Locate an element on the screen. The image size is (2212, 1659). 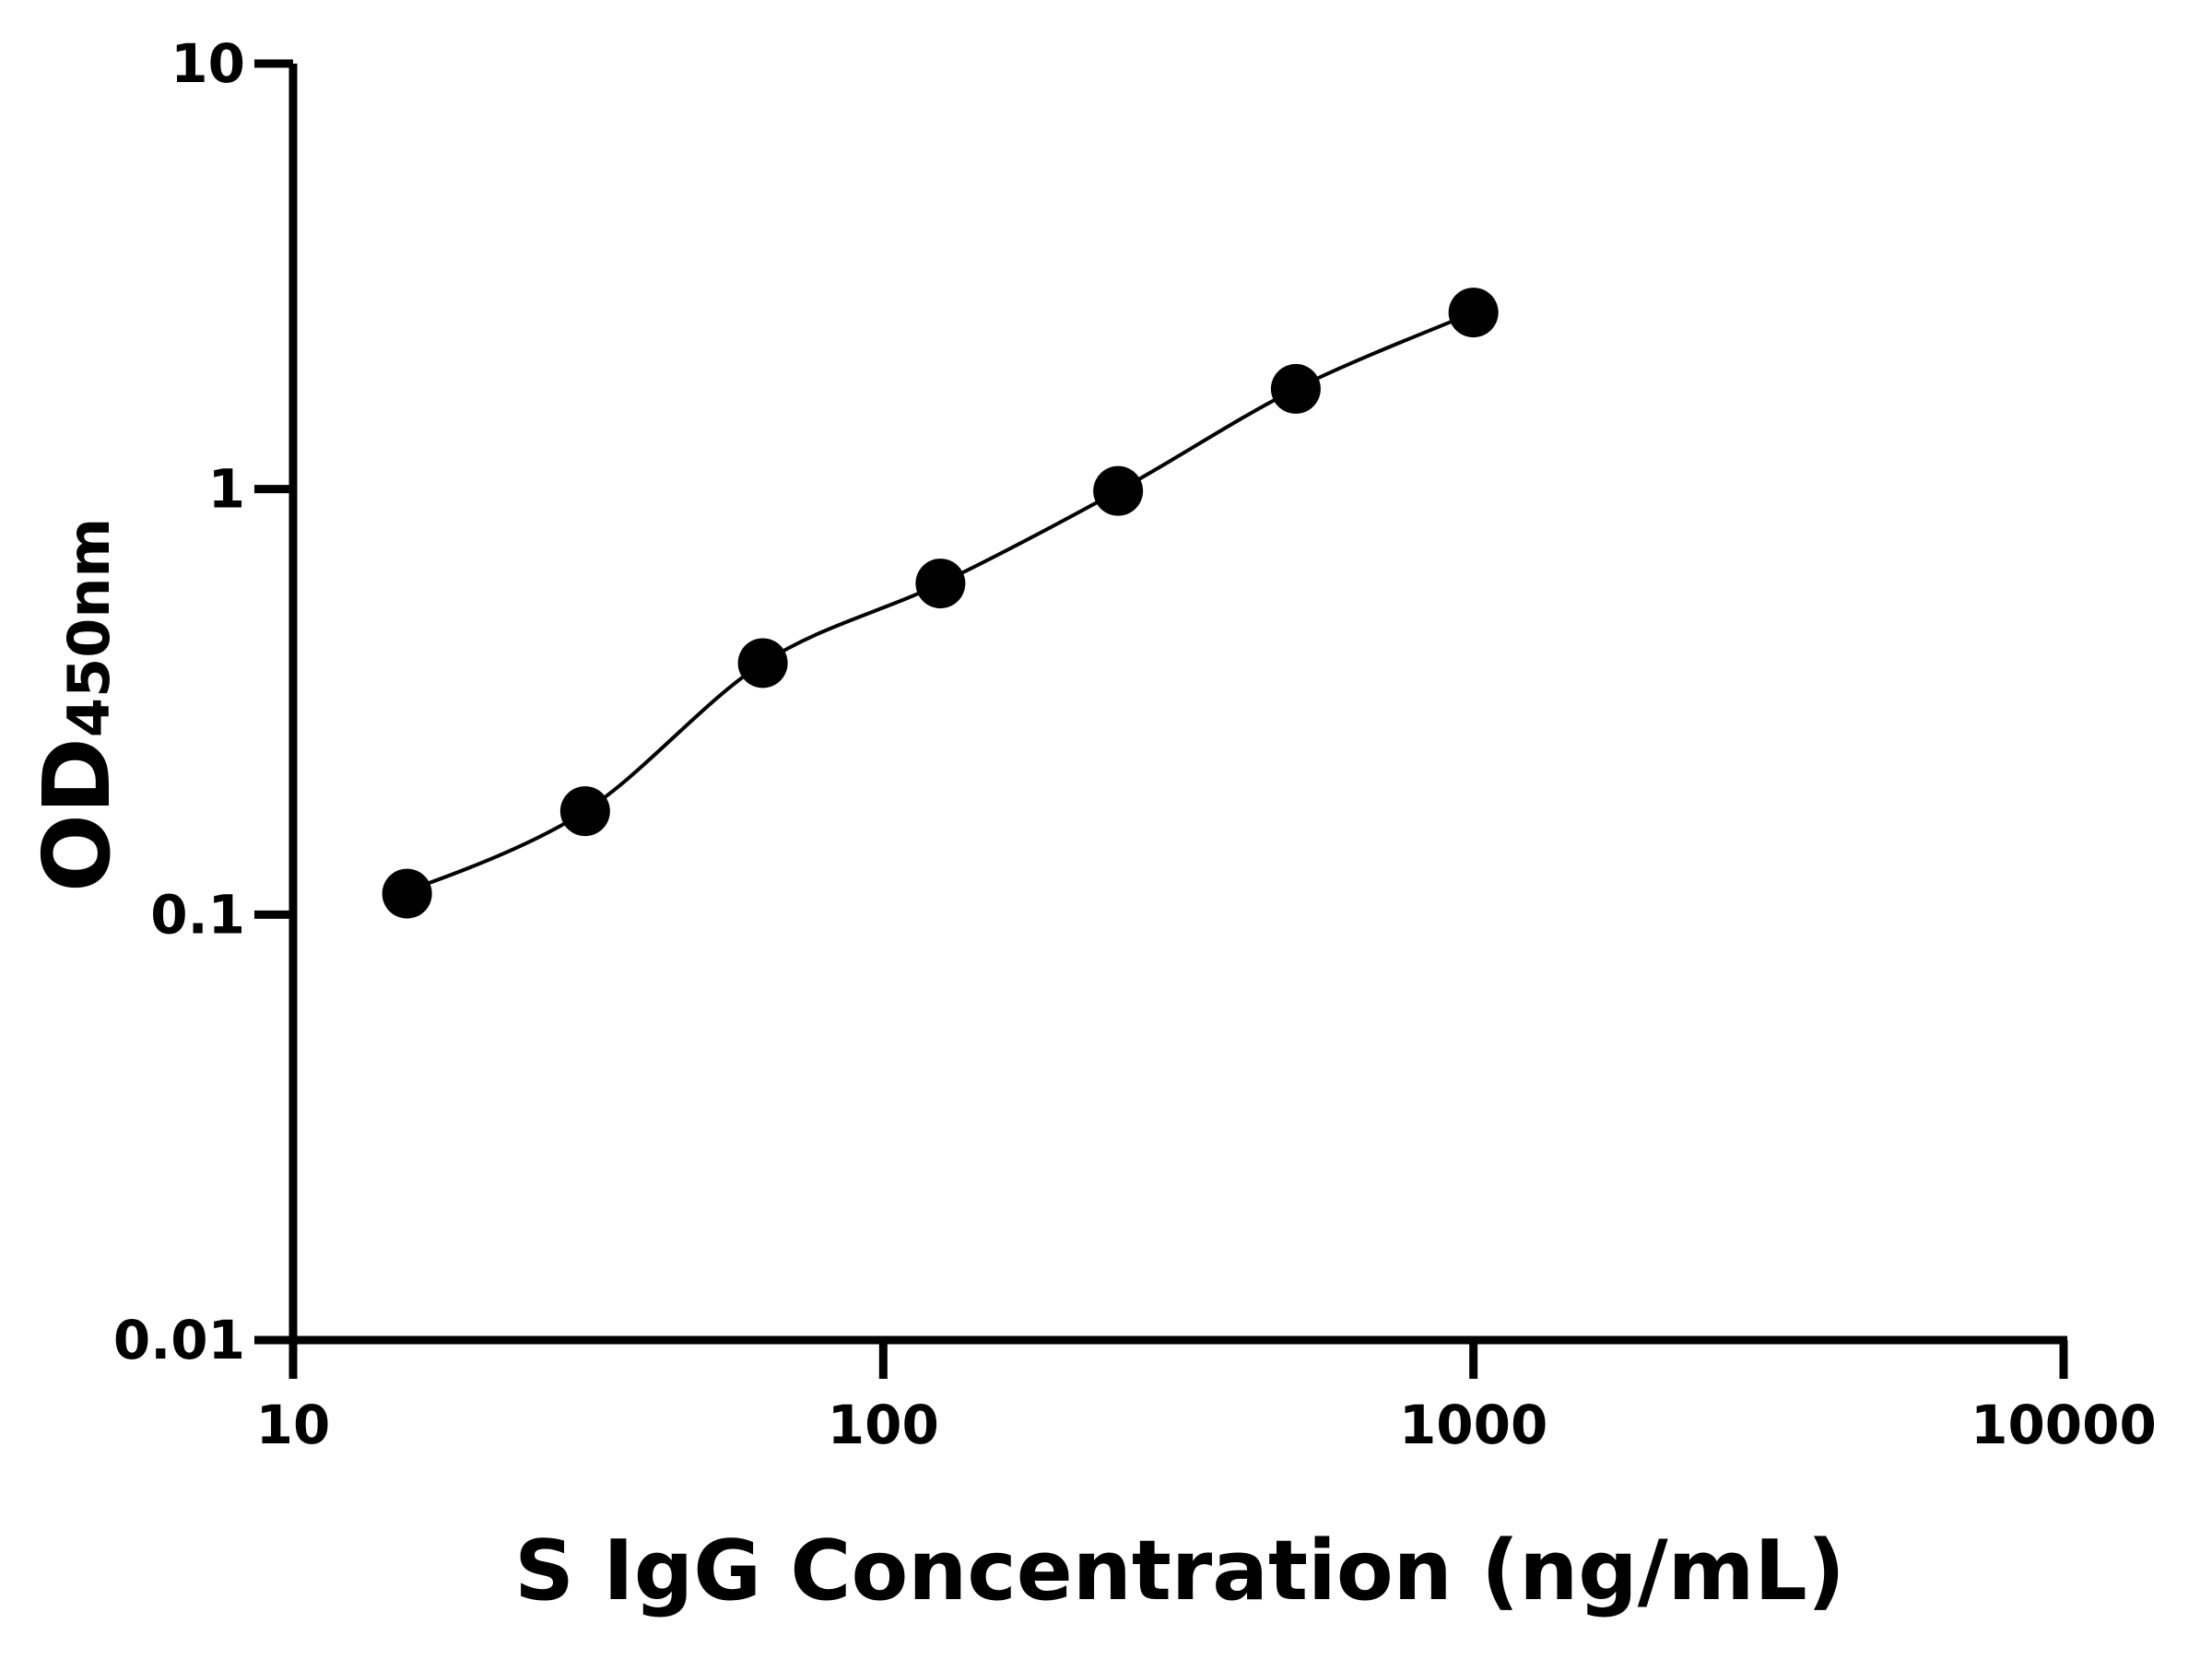
y-axis-label: OD450nm is located at coordinates (77, 705).